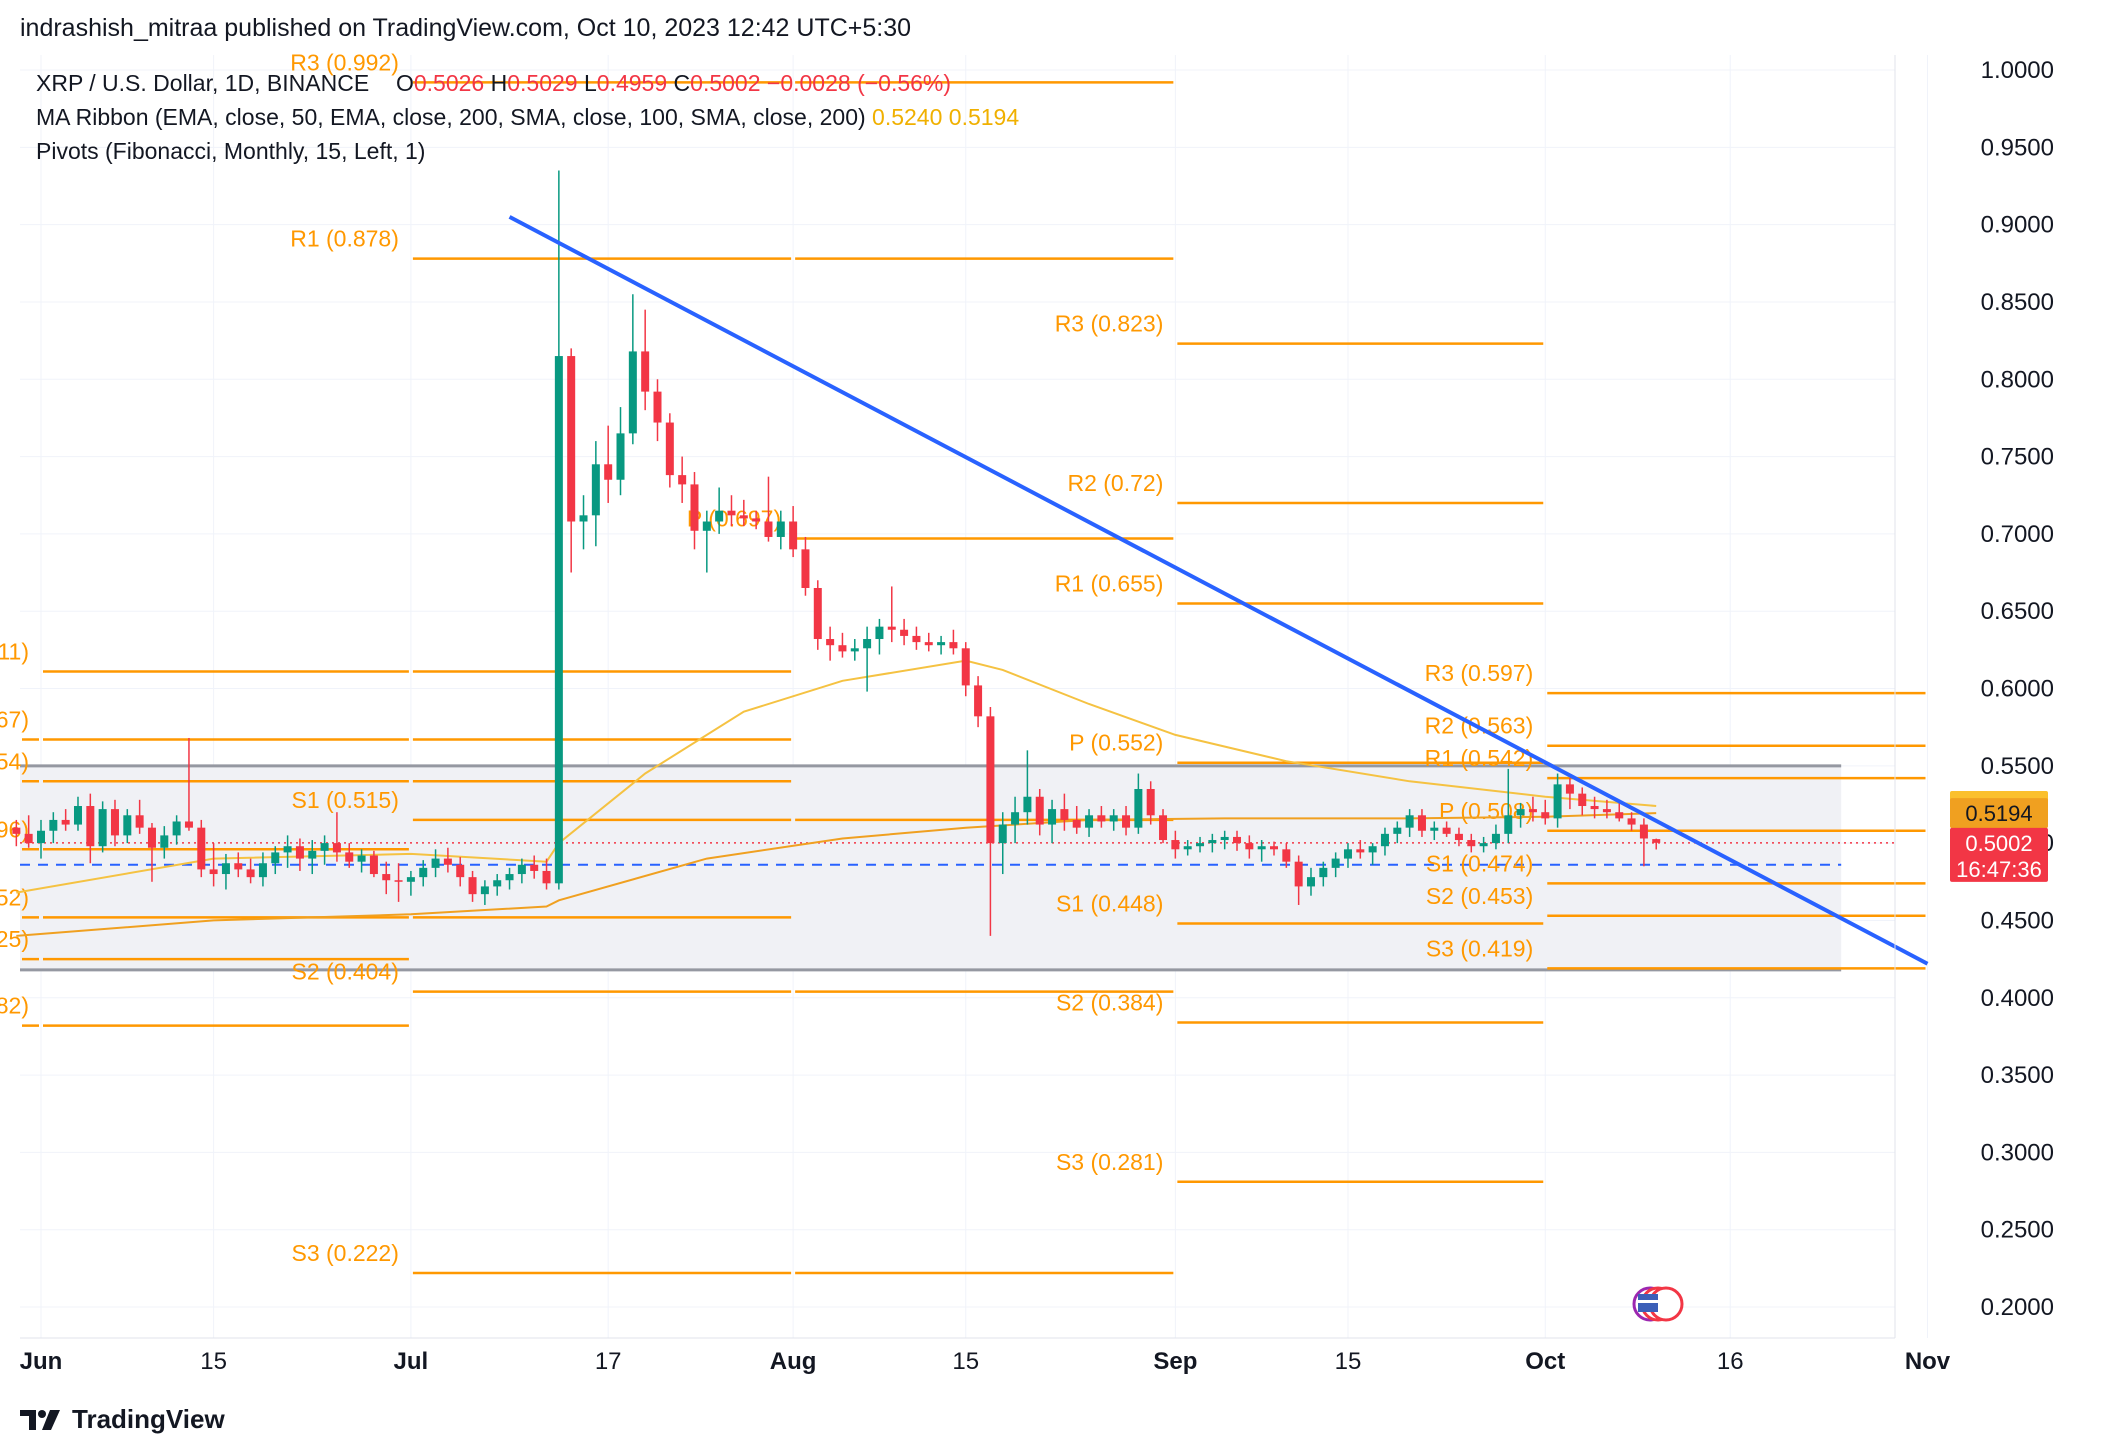 This screenshot has height=1456, width=2108. I want to click on y-tick-label: 0.4000, so click(2017, 998).